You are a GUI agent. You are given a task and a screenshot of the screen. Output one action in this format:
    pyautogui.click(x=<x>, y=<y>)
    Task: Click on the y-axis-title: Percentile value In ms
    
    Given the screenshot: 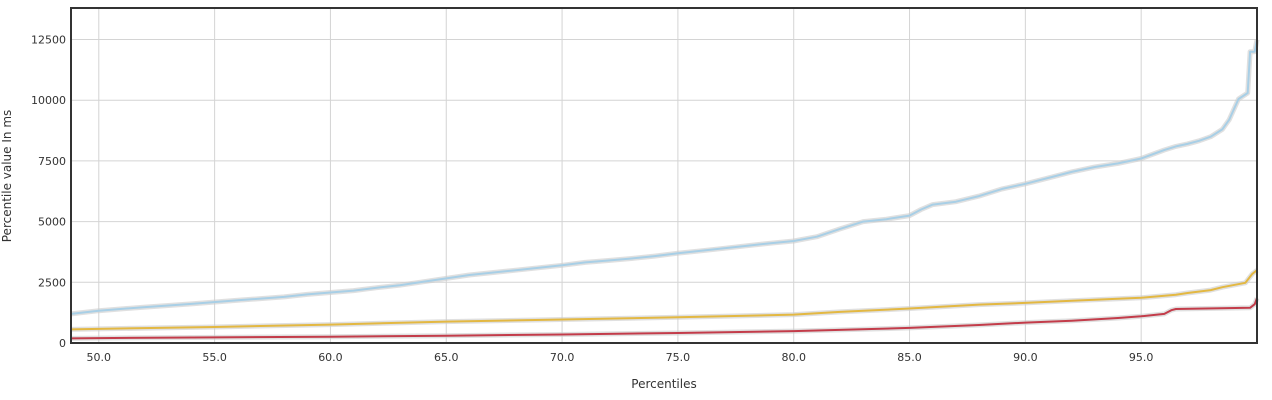 What is the action you would take?
    pyautogui.click(x=7, y=176)
    